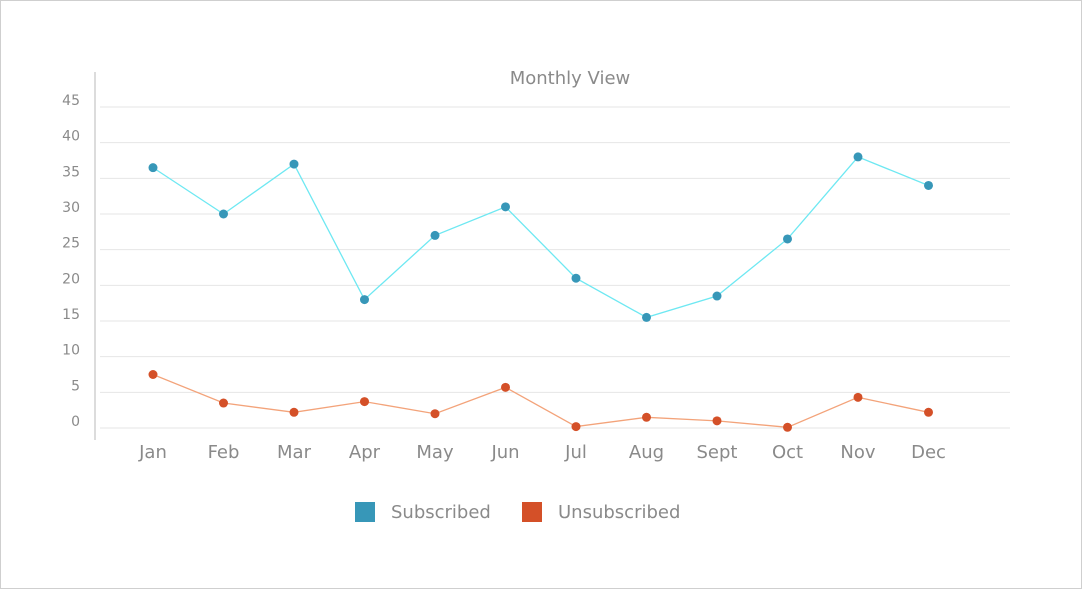  What do you see at coordinates (575, 452) in the screenshot?
I see `x-tick-label: Jul` at bounding box center [575, 452].